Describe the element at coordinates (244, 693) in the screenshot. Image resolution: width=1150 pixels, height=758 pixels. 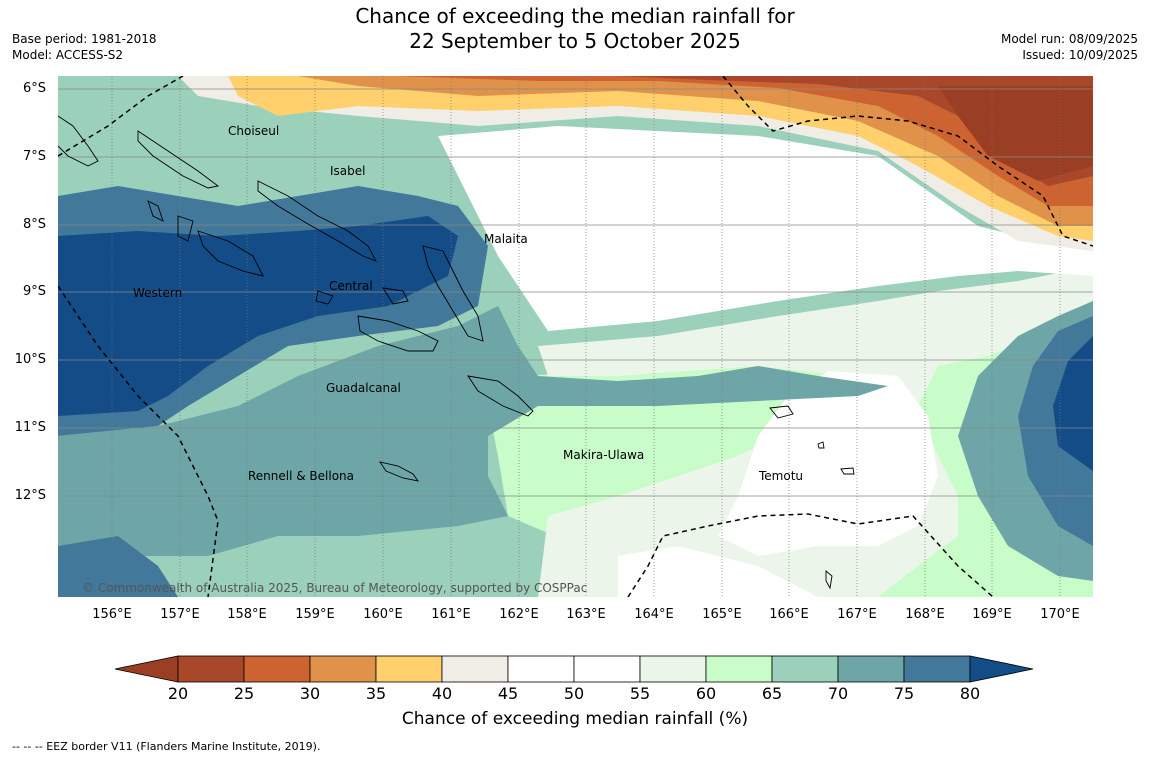
I see `colorbar-tick-label: 25` at that location.